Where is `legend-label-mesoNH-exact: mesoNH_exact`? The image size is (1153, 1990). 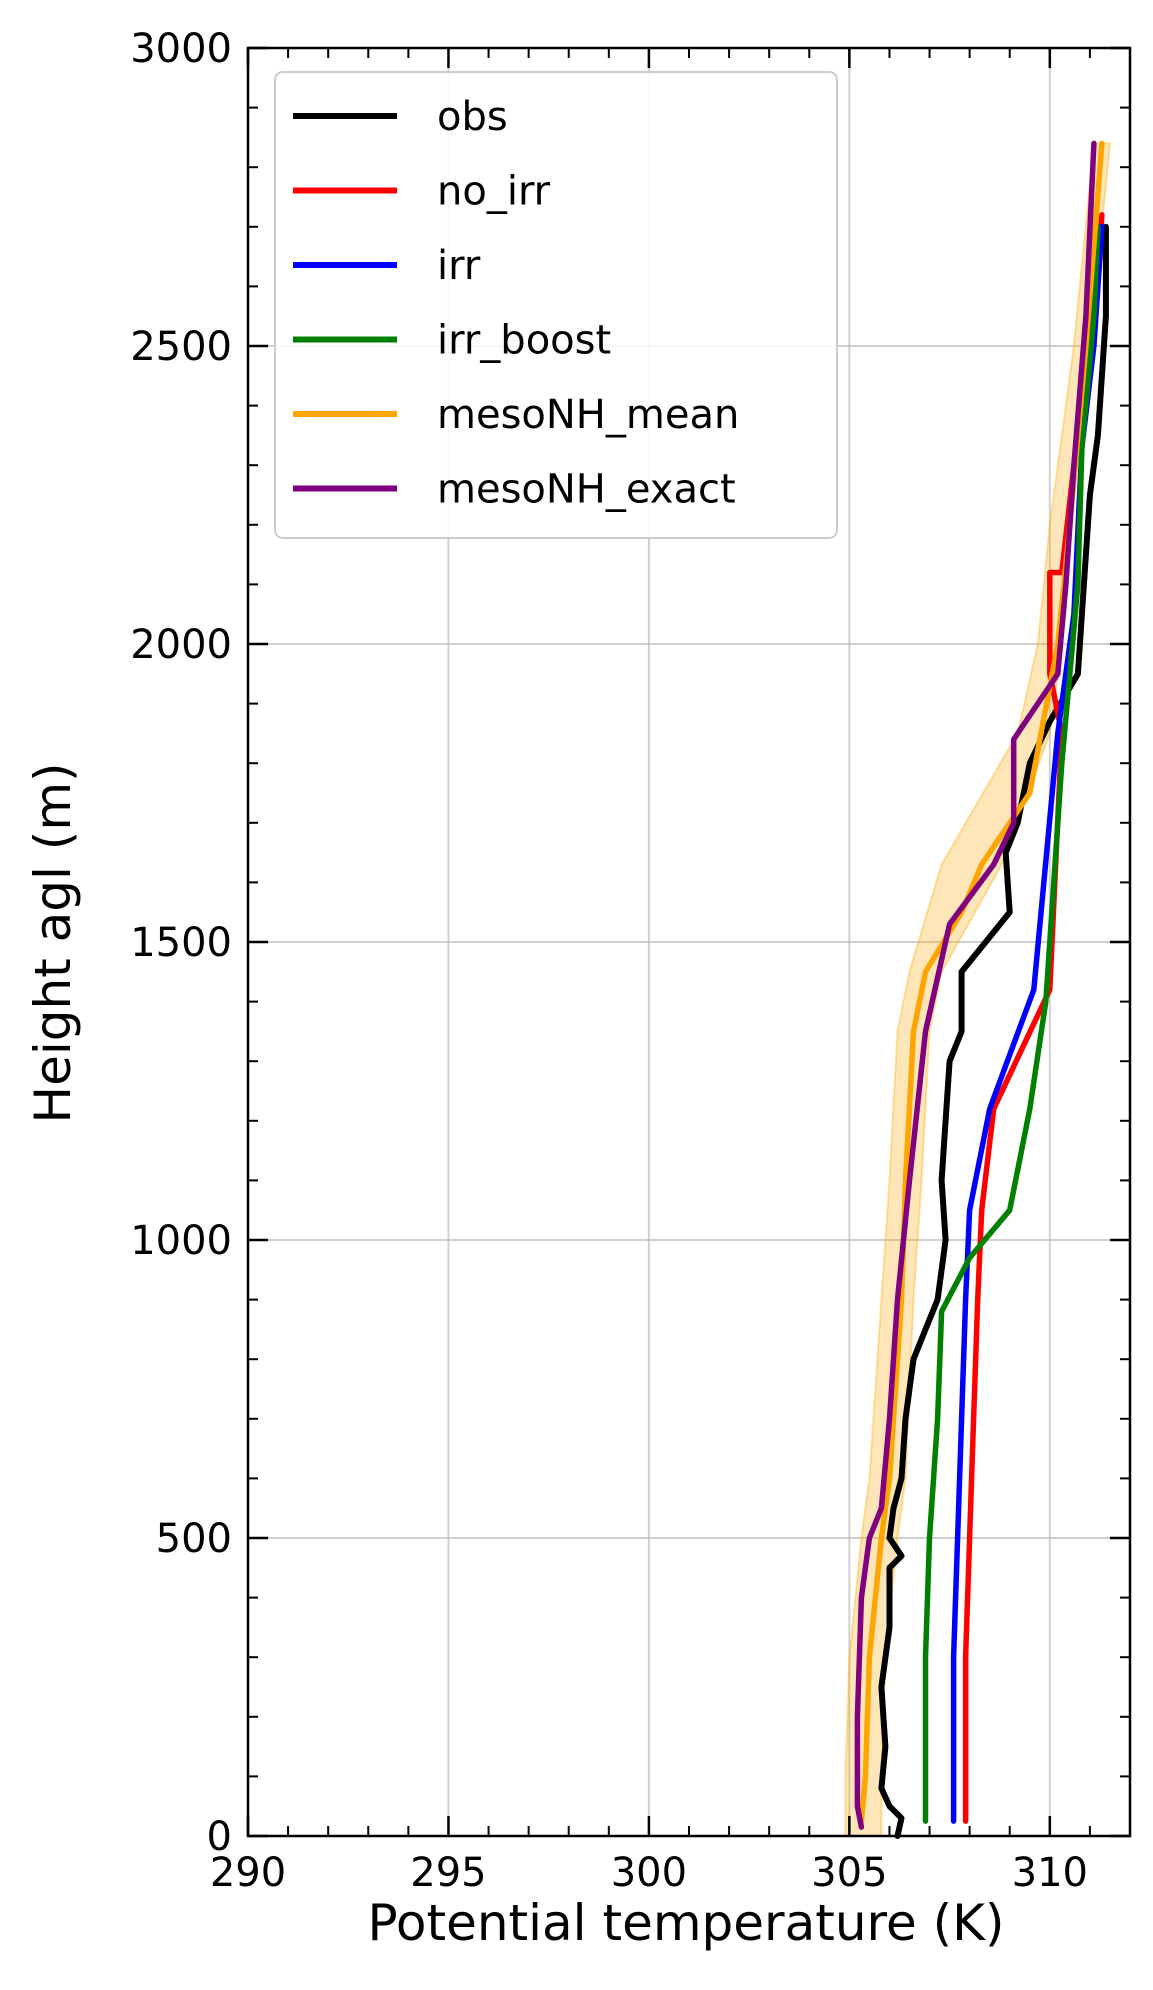 legend-label-mesoNH-exact: mesoNH_exact is located at coordinates (586, 490).